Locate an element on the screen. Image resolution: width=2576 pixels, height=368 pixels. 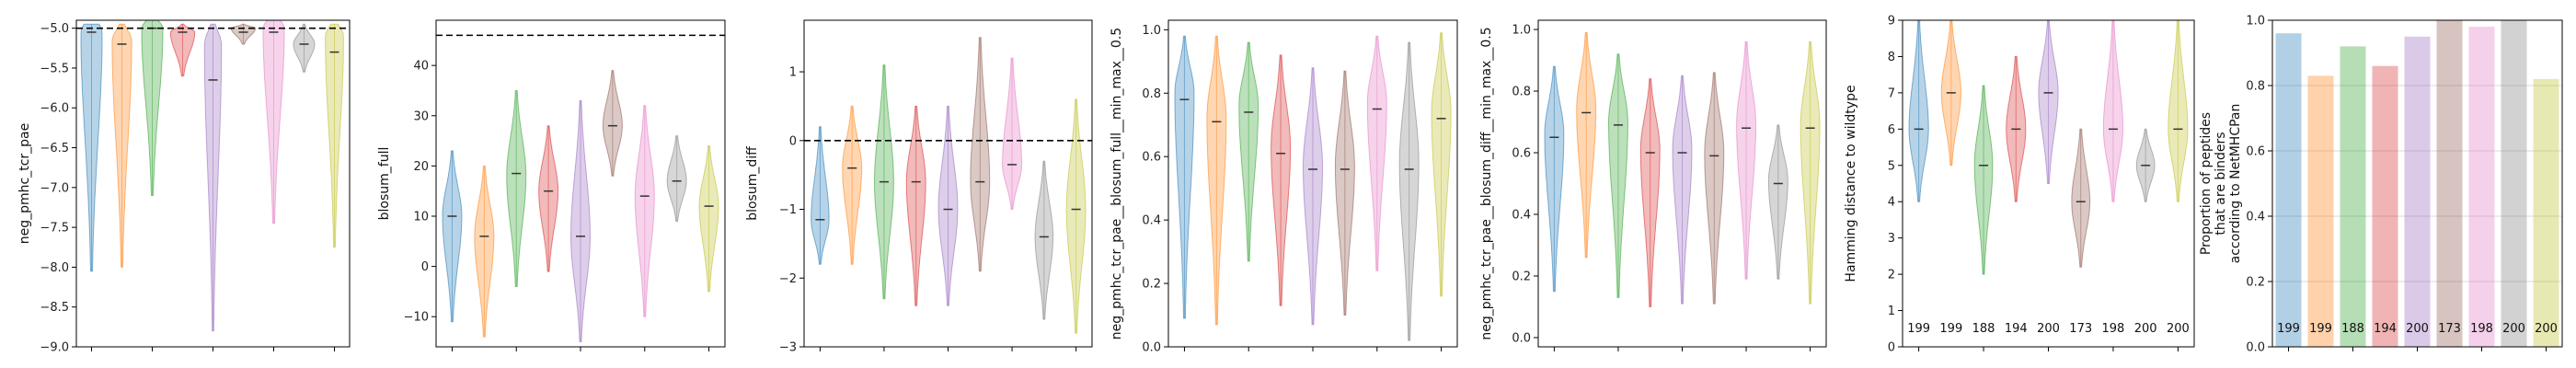
y-tick-label: −8.5 is located at coordinates (54, 308).